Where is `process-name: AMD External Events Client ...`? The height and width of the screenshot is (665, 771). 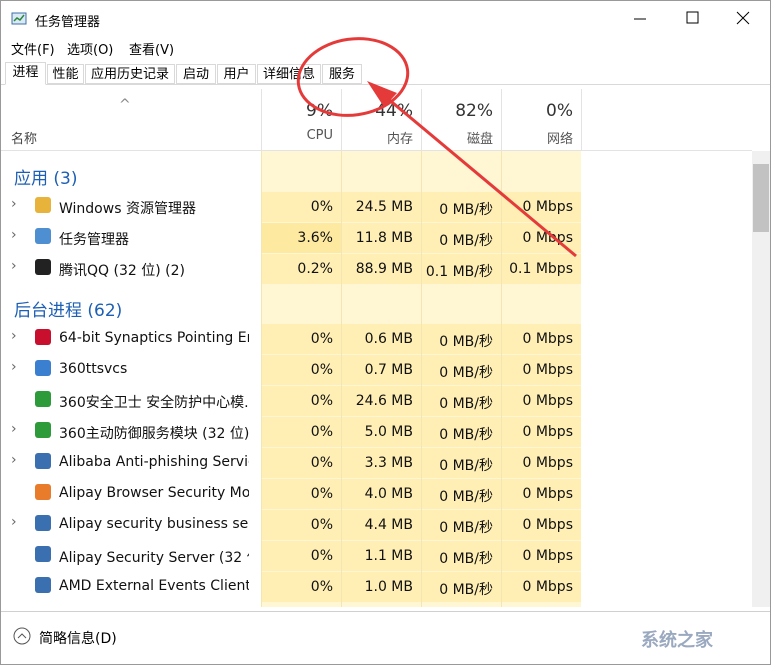 process-name: AMD External Events Client ... is located at coordinates (154, 586).